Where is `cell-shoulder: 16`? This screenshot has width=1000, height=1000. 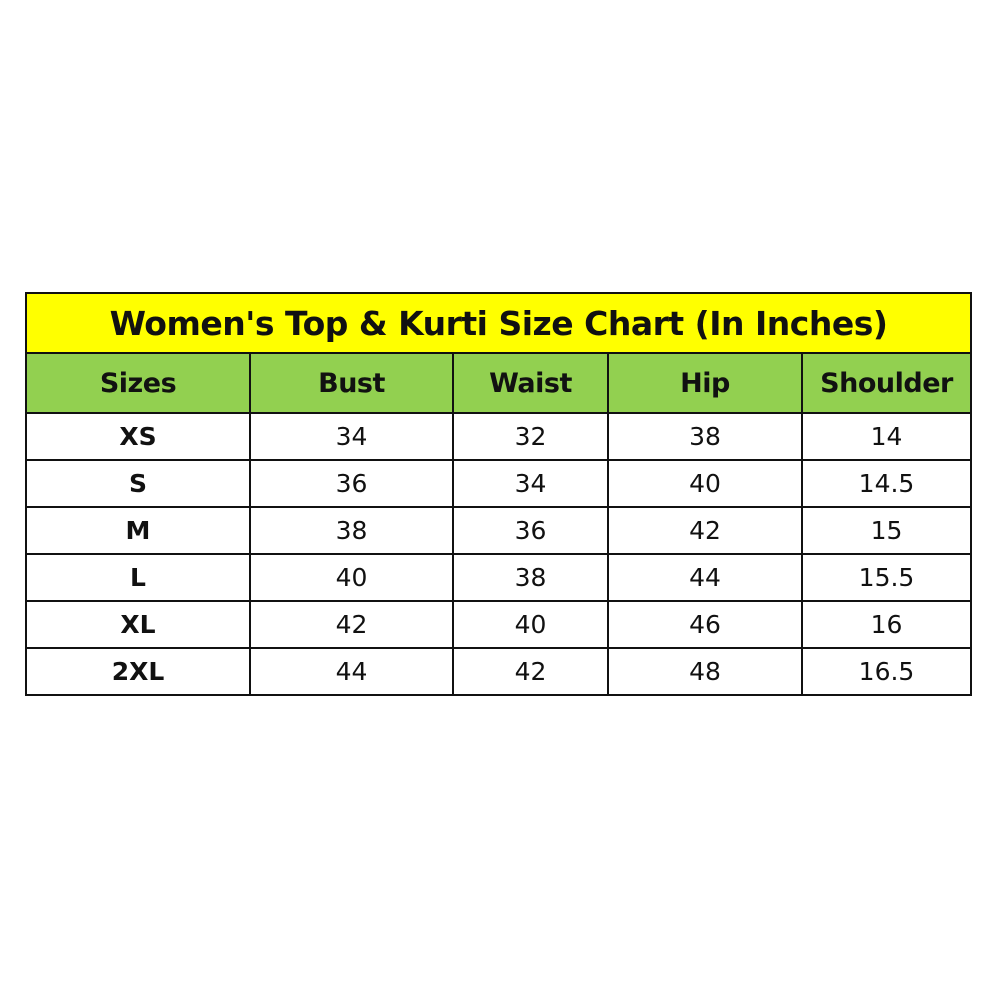
cell-shoulder: 16 is located at coordinates (886, 624).